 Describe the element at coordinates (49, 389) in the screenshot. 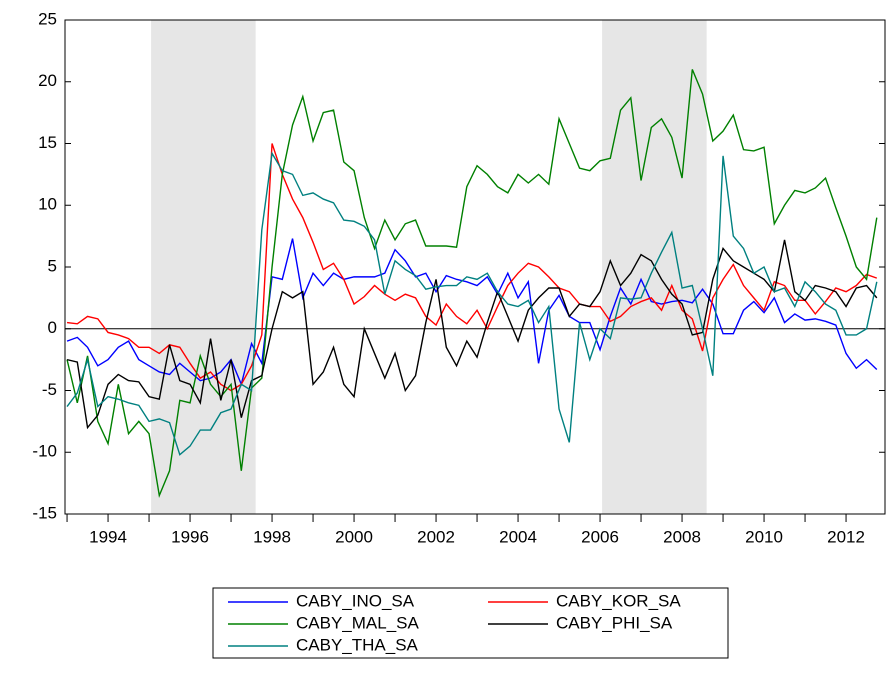

I see `y-tick-label: -5` at that location.